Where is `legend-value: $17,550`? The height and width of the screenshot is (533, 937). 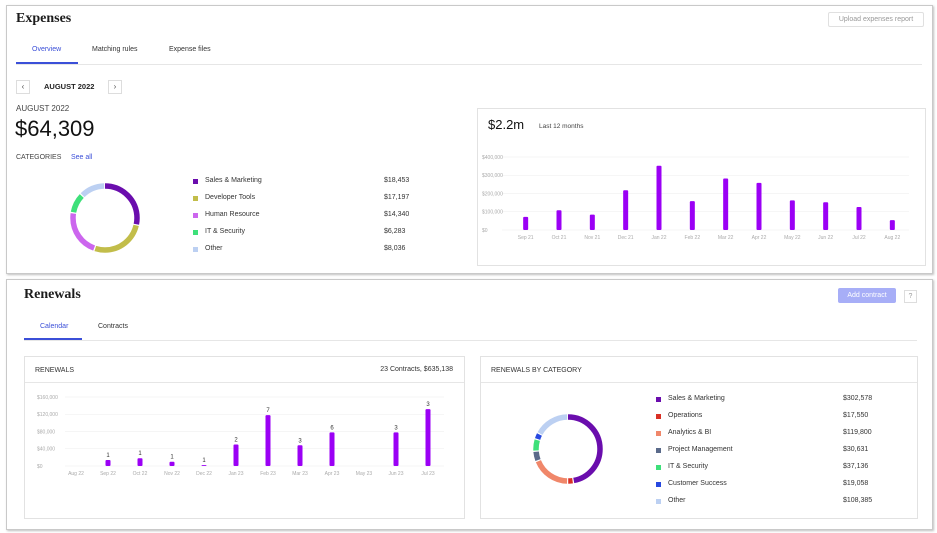
legend-value: $17,550 is located at coordinates (856, 415).